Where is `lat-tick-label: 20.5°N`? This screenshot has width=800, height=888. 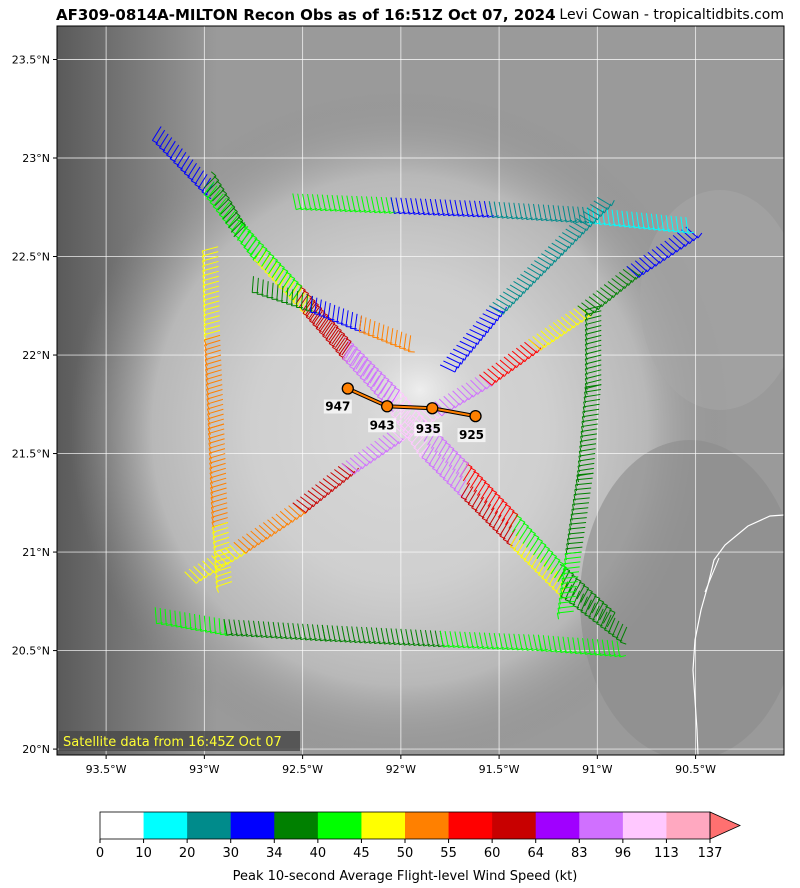 lat-tick-label: 20.5°N is located at coordinates (31, 651).